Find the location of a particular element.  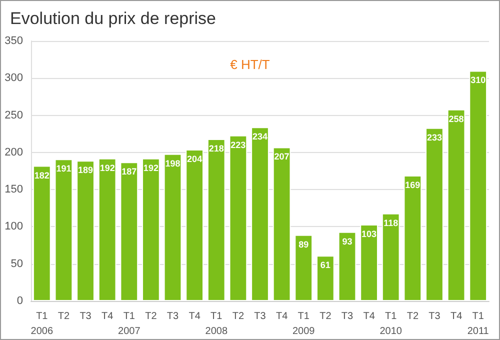

data-label: 233 is located at coordinates (434, 137).